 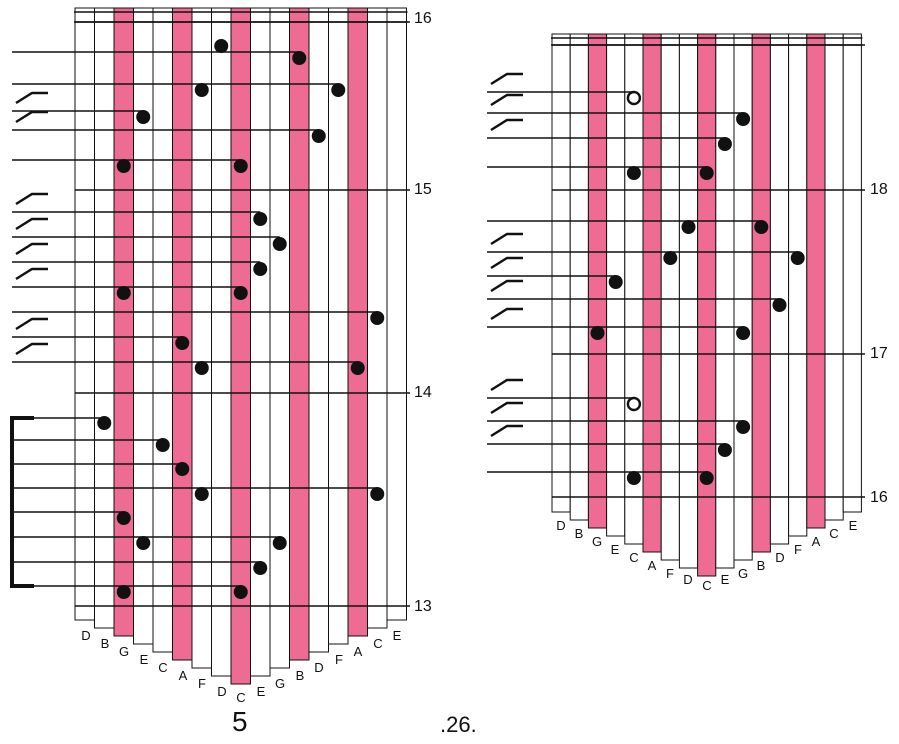 I want to click on half-note-mark, so click(x=634, y=404).